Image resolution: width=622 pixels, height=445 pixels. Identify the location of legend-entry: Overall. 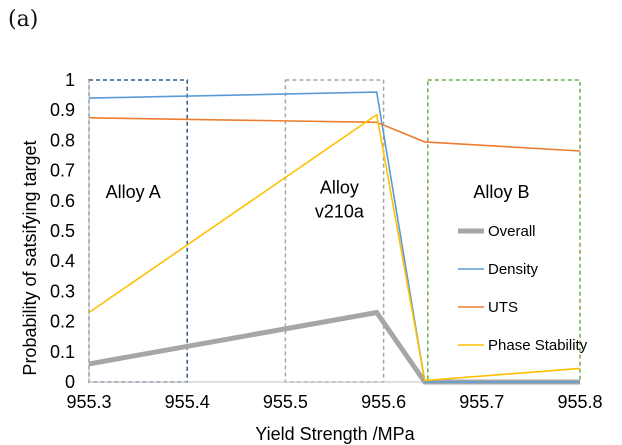
(512, 231).